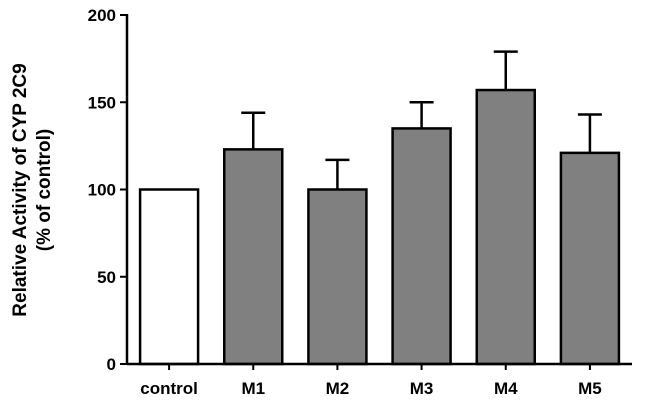 Image resolution: width=660 pixels, height=418 pixels. Describe the element at coordinates (371, 381) in the screenshot. I see `x-ticks: control M1 M2 M3 M4 M5` at that location.